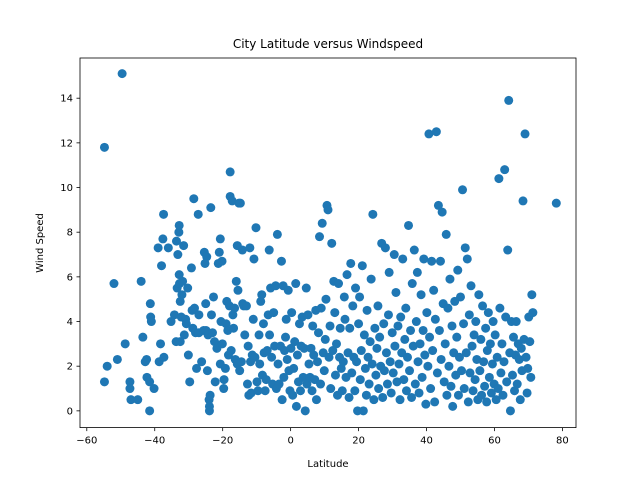  What do you see at coordinates (66, 188) in the screenshot?
I see `y-tick-label: 10` at bounding box center [66, 188].